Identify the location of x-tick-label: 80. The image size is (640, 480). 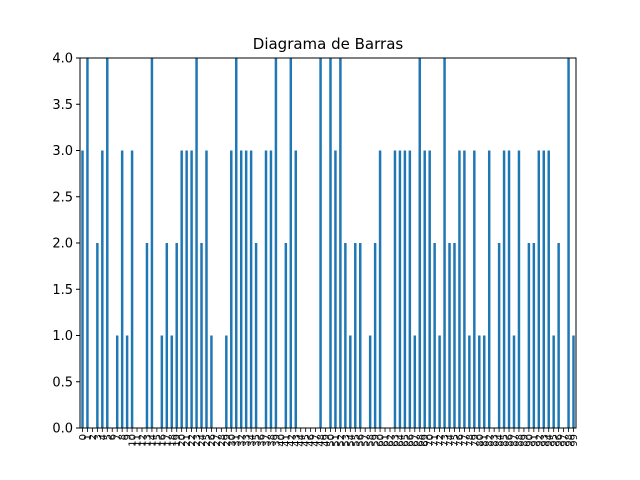
(480, 440).